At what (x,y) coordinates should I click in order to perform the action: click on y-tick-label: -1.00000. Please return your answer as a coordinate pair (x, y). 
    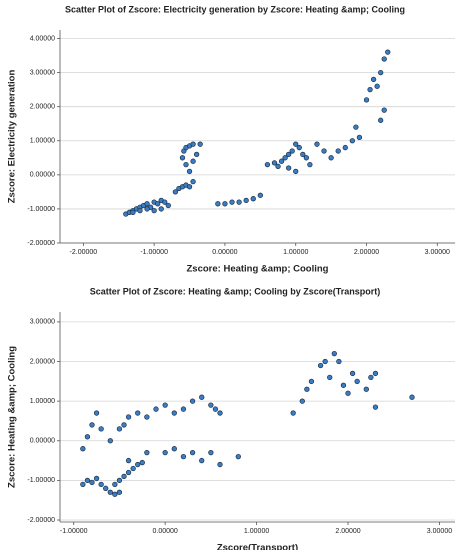
    Looking at the image, I should click on (41, 209).